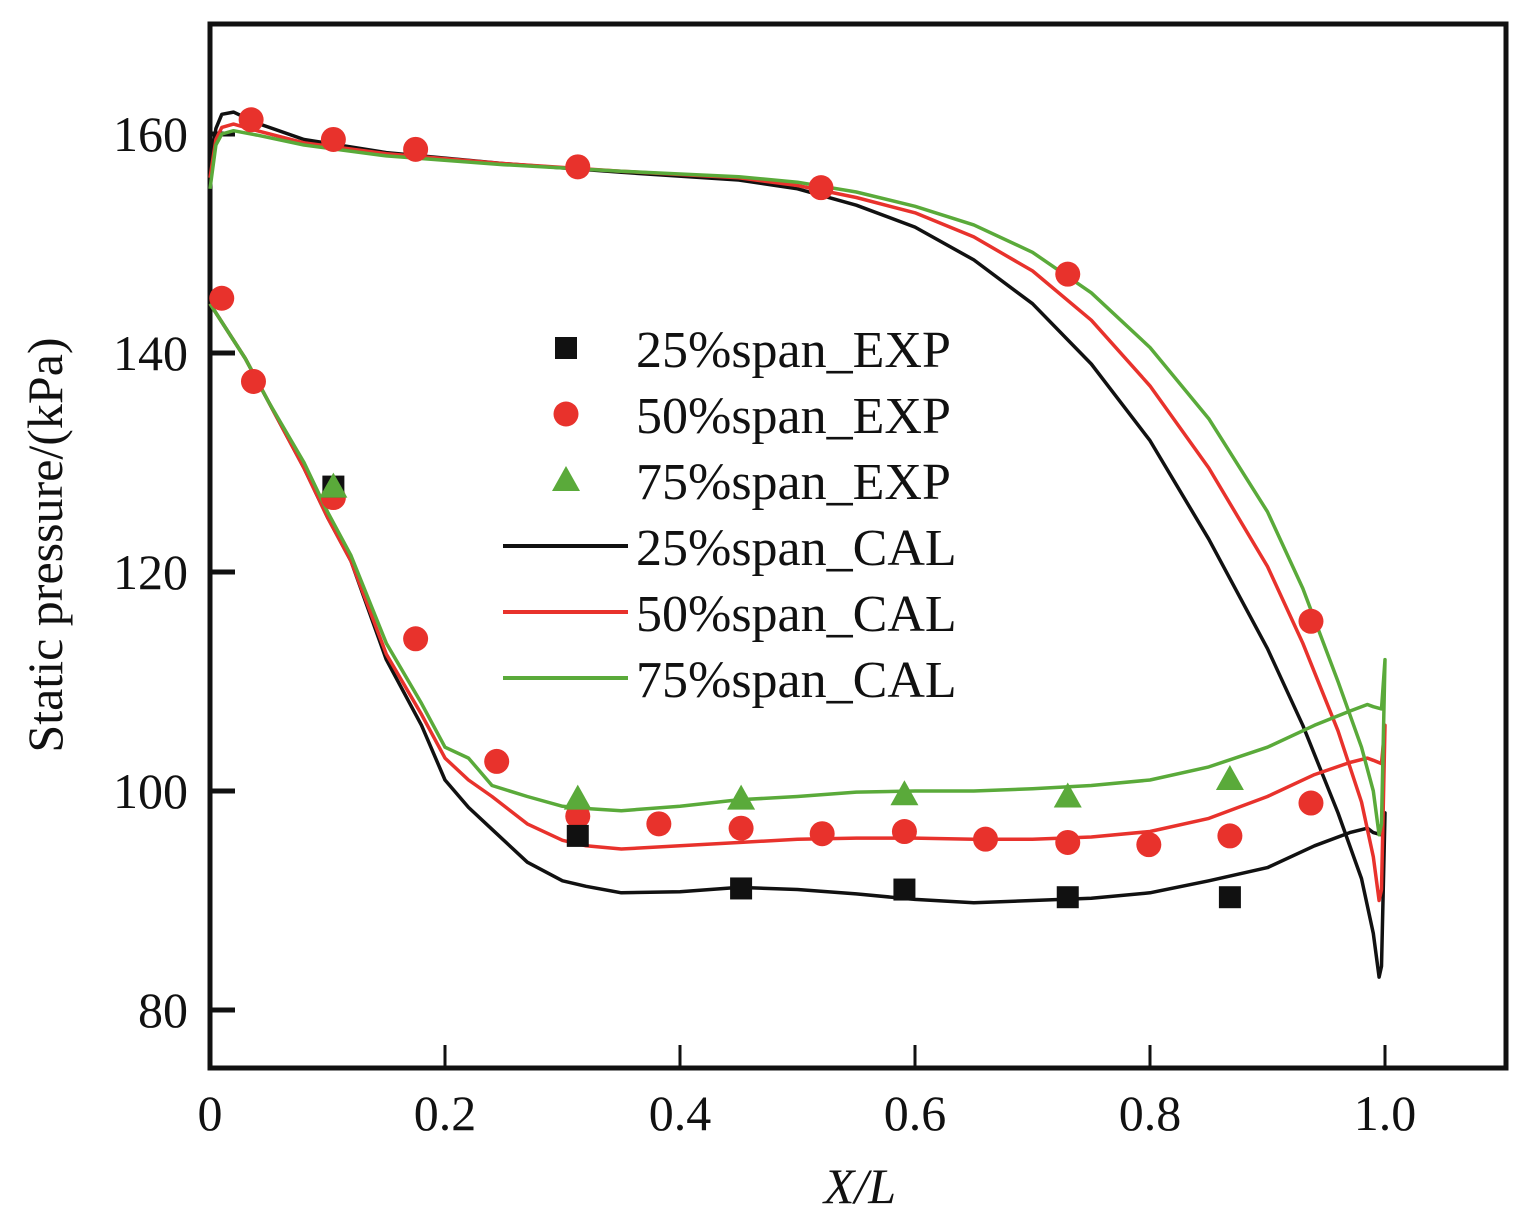 The width and height of the screenshot is (1528, 1226). I want to click on x-tick-label: 0.6, so click(915, 1113).